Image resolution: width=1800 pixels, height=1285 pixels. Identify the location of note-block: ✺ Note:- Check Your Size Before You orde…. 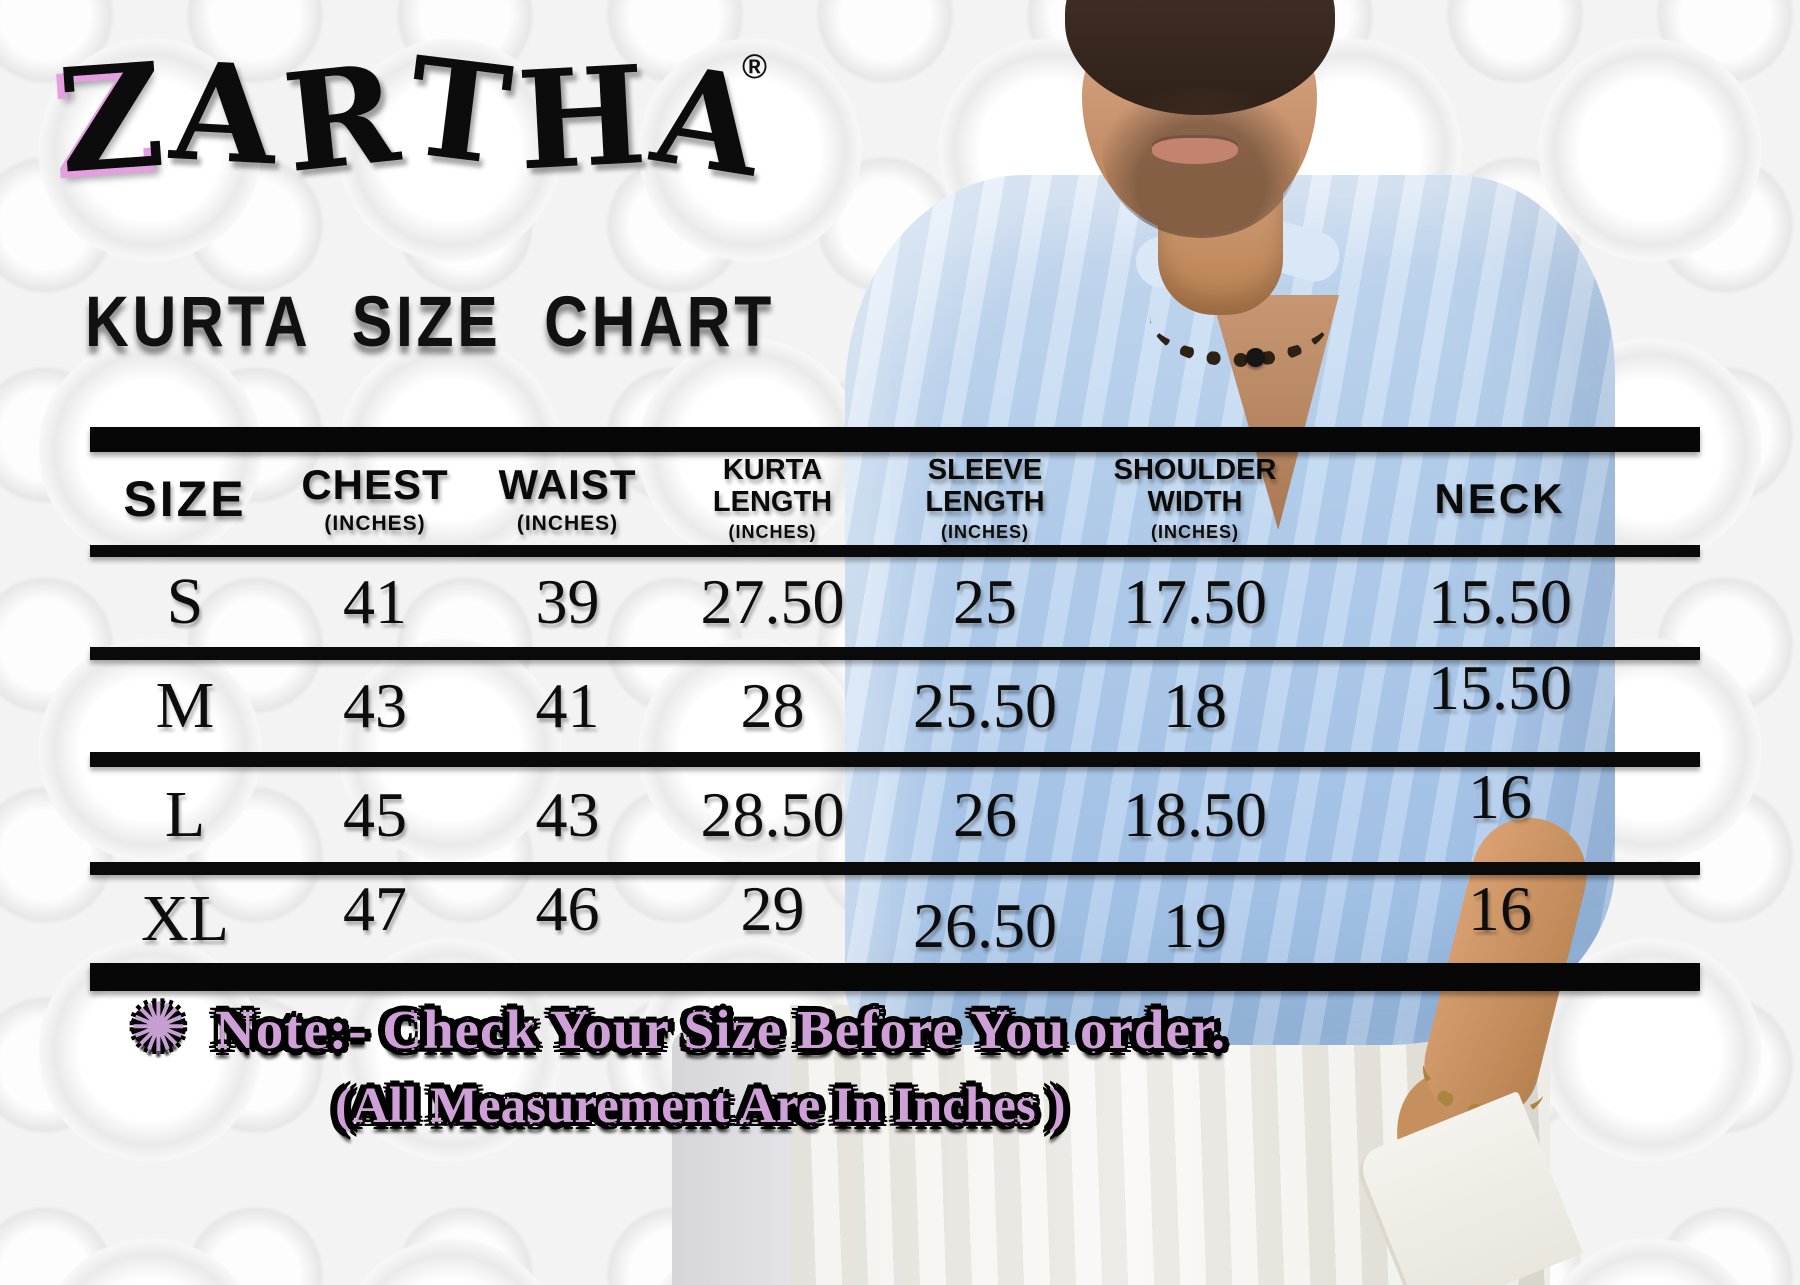
(677, 1062).